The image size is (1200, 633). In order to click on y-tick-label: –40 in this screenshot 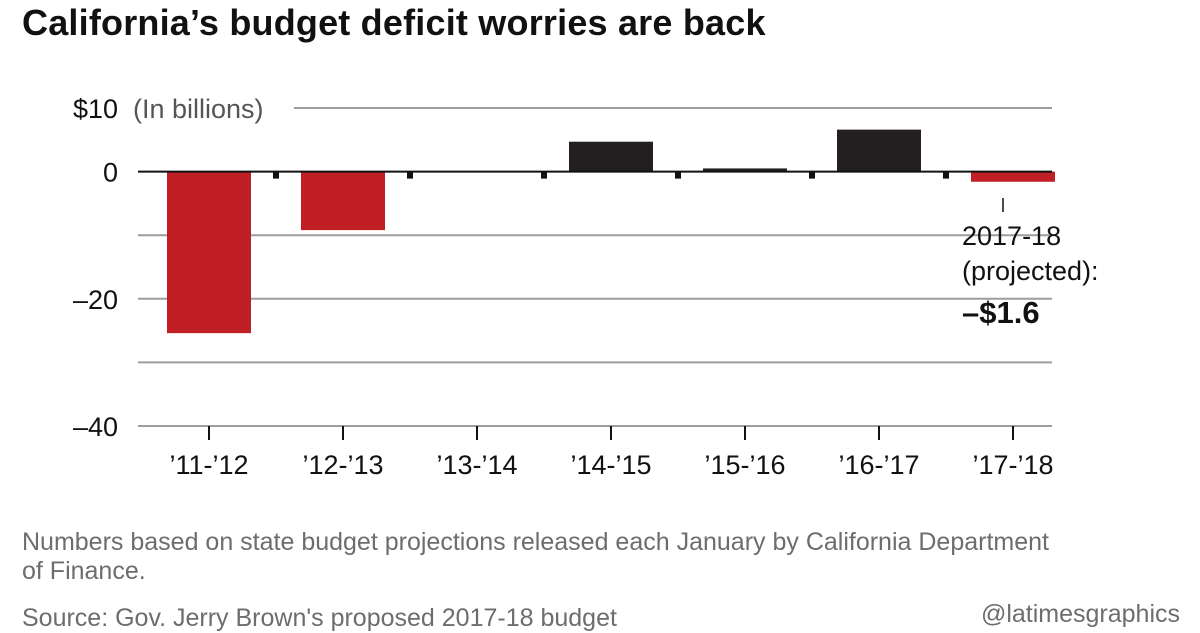, I will do `click(95, 427)`.